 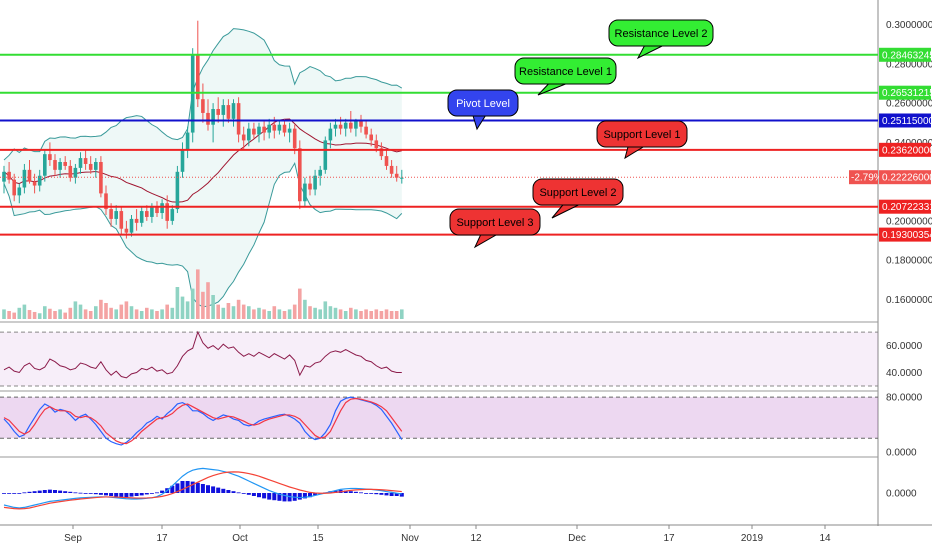 I want to click on stoch-tick-label: 80.0000, so click(x=904, y=398).